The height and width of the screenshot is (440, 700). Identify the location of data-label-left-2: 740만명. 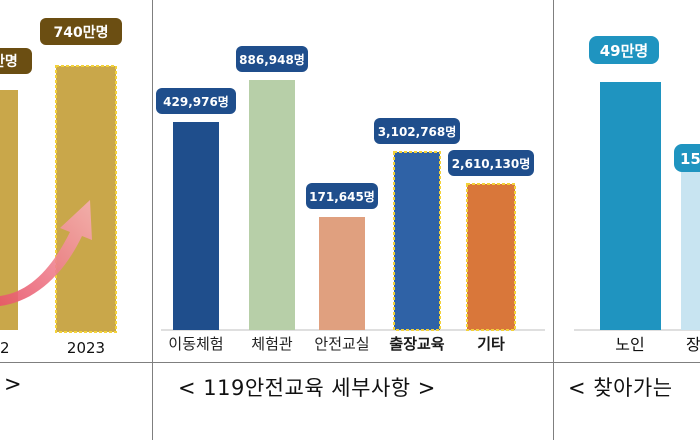
(81, 31).